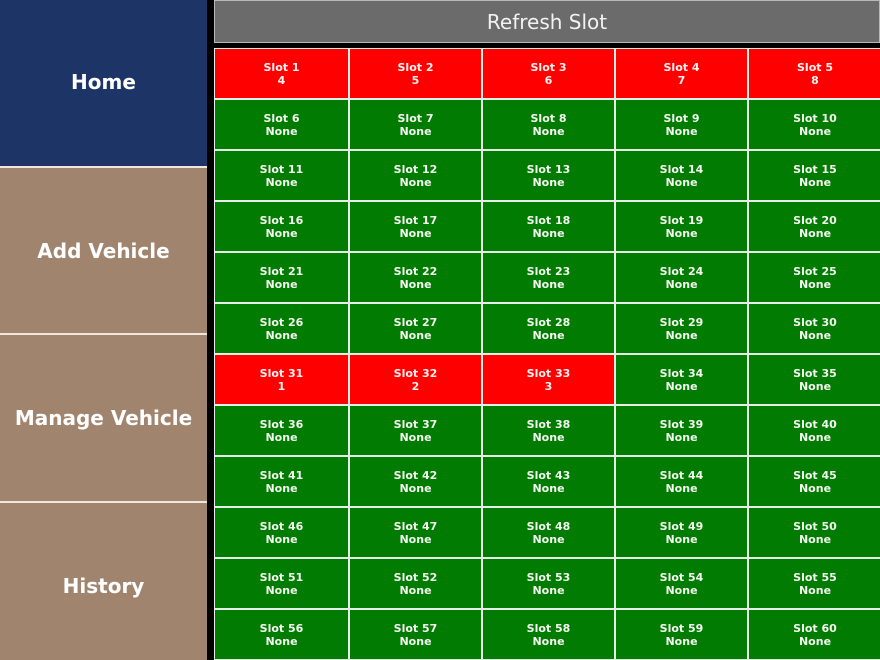 The height and width of the screenshot is (660, 880). Describe the element at coordinates (548, 328) in the screenshot. I see `parking-slot: Slot 28 None` at that location.